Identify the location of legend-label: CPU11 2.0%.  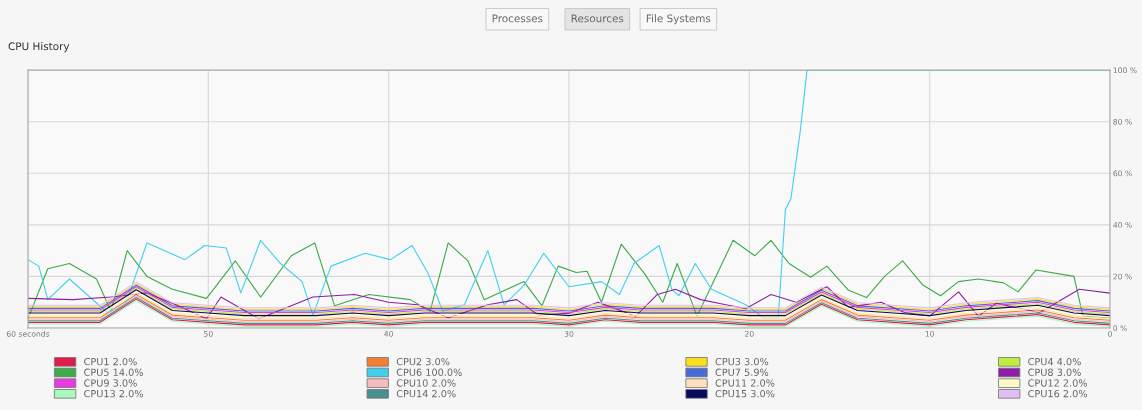
(745, 383).